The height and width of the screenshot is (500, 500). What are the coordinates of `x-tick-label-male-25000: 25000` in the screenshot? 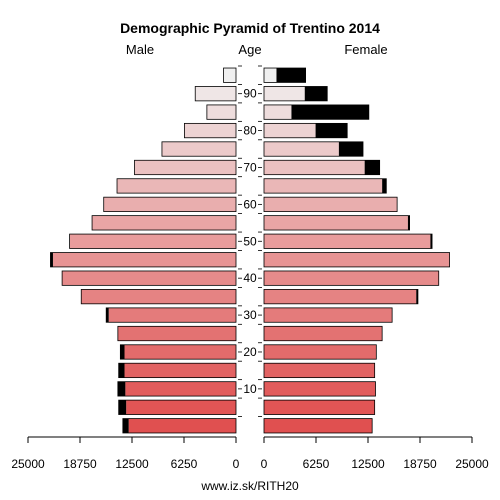 It's located at (28, 464).